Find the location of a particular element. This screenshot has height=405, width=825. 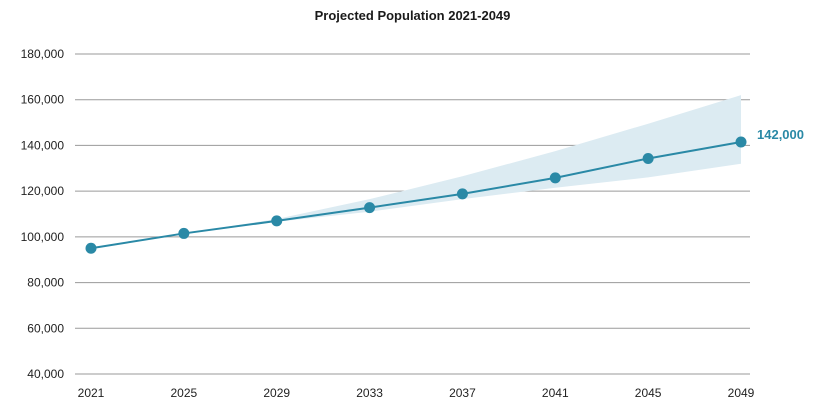

y-tick-label: 160,000 is located at coordinates (43, 100).